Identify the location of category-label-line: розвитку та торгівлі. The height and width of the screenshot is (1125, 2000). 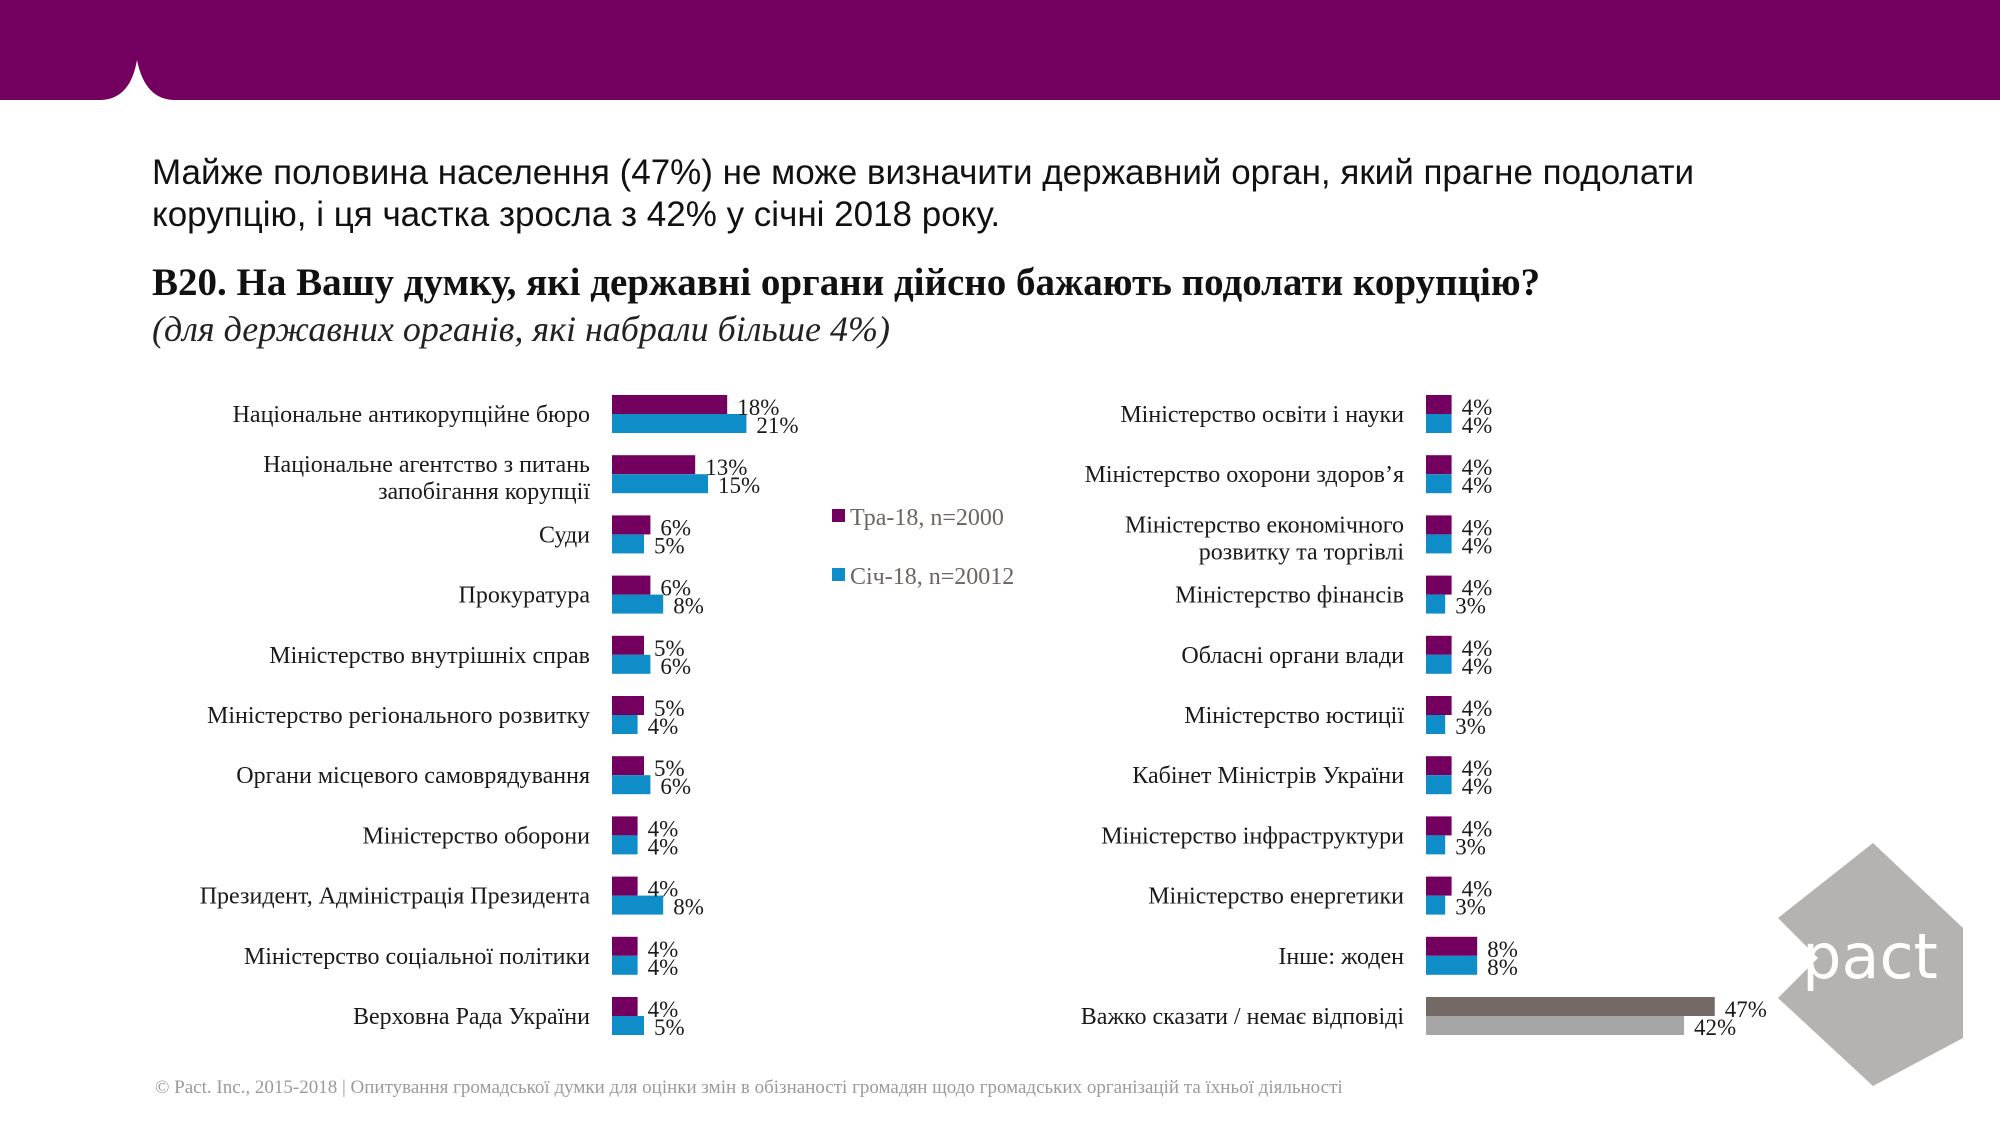
(1302, 552).